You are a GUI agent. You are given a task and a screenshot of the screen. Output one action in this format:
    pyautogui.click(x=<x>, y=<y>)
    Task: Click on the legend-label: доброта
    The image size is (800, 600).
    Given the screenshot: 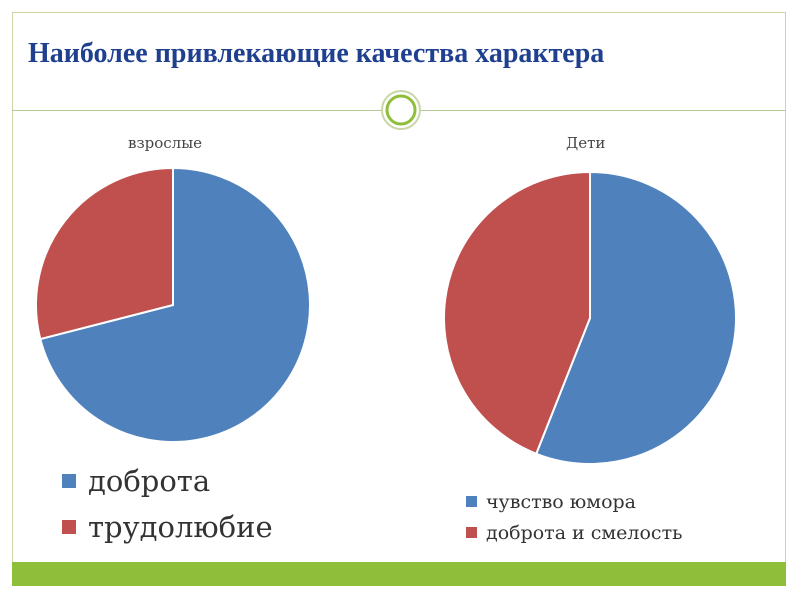 What is the action you would take?
    pyautogui.click(x=149, y=481)
    